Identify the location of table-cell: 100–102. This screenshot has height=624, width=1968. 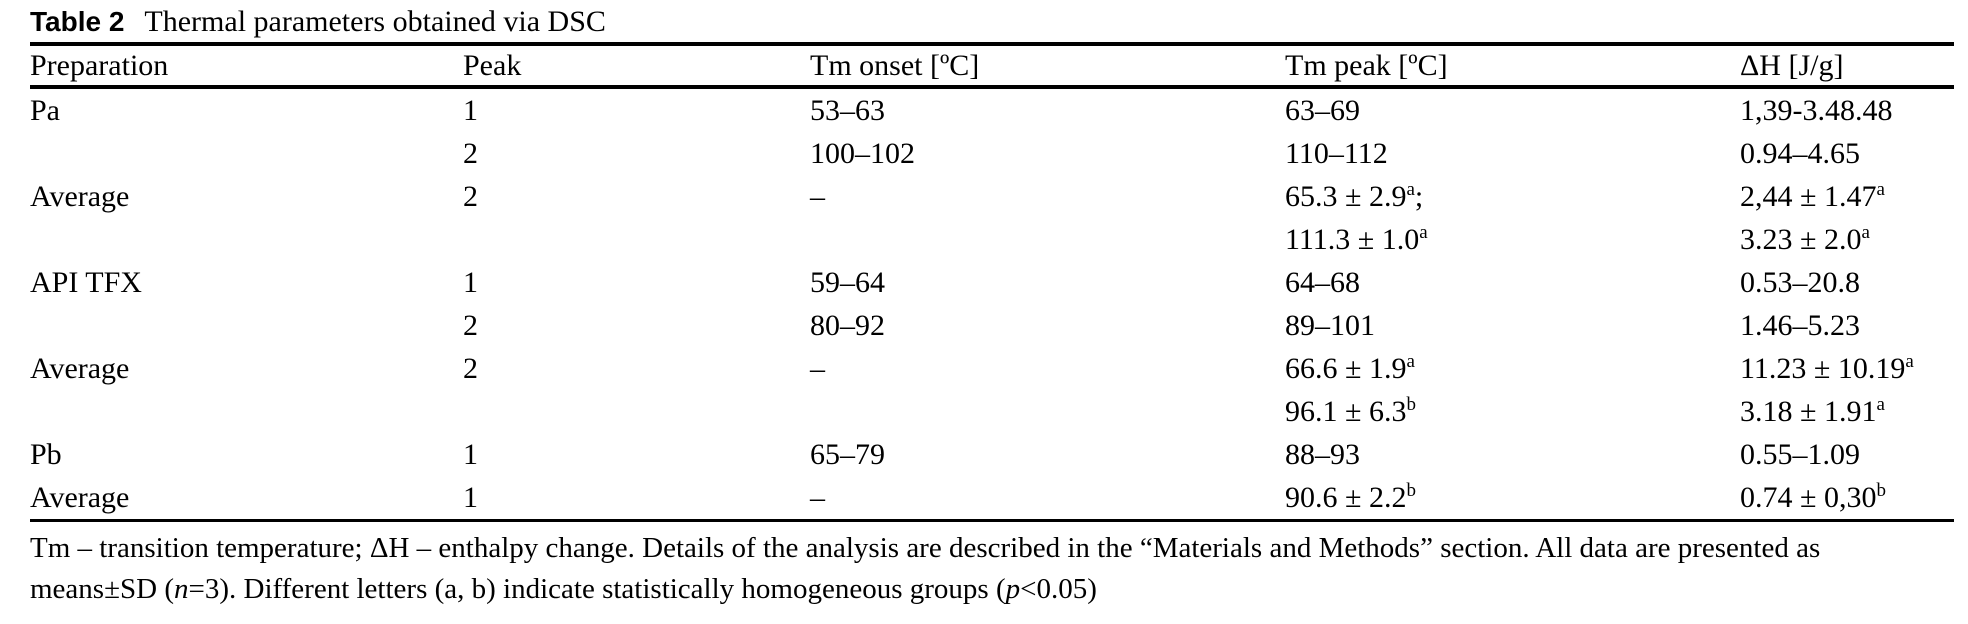
(1047, 153).